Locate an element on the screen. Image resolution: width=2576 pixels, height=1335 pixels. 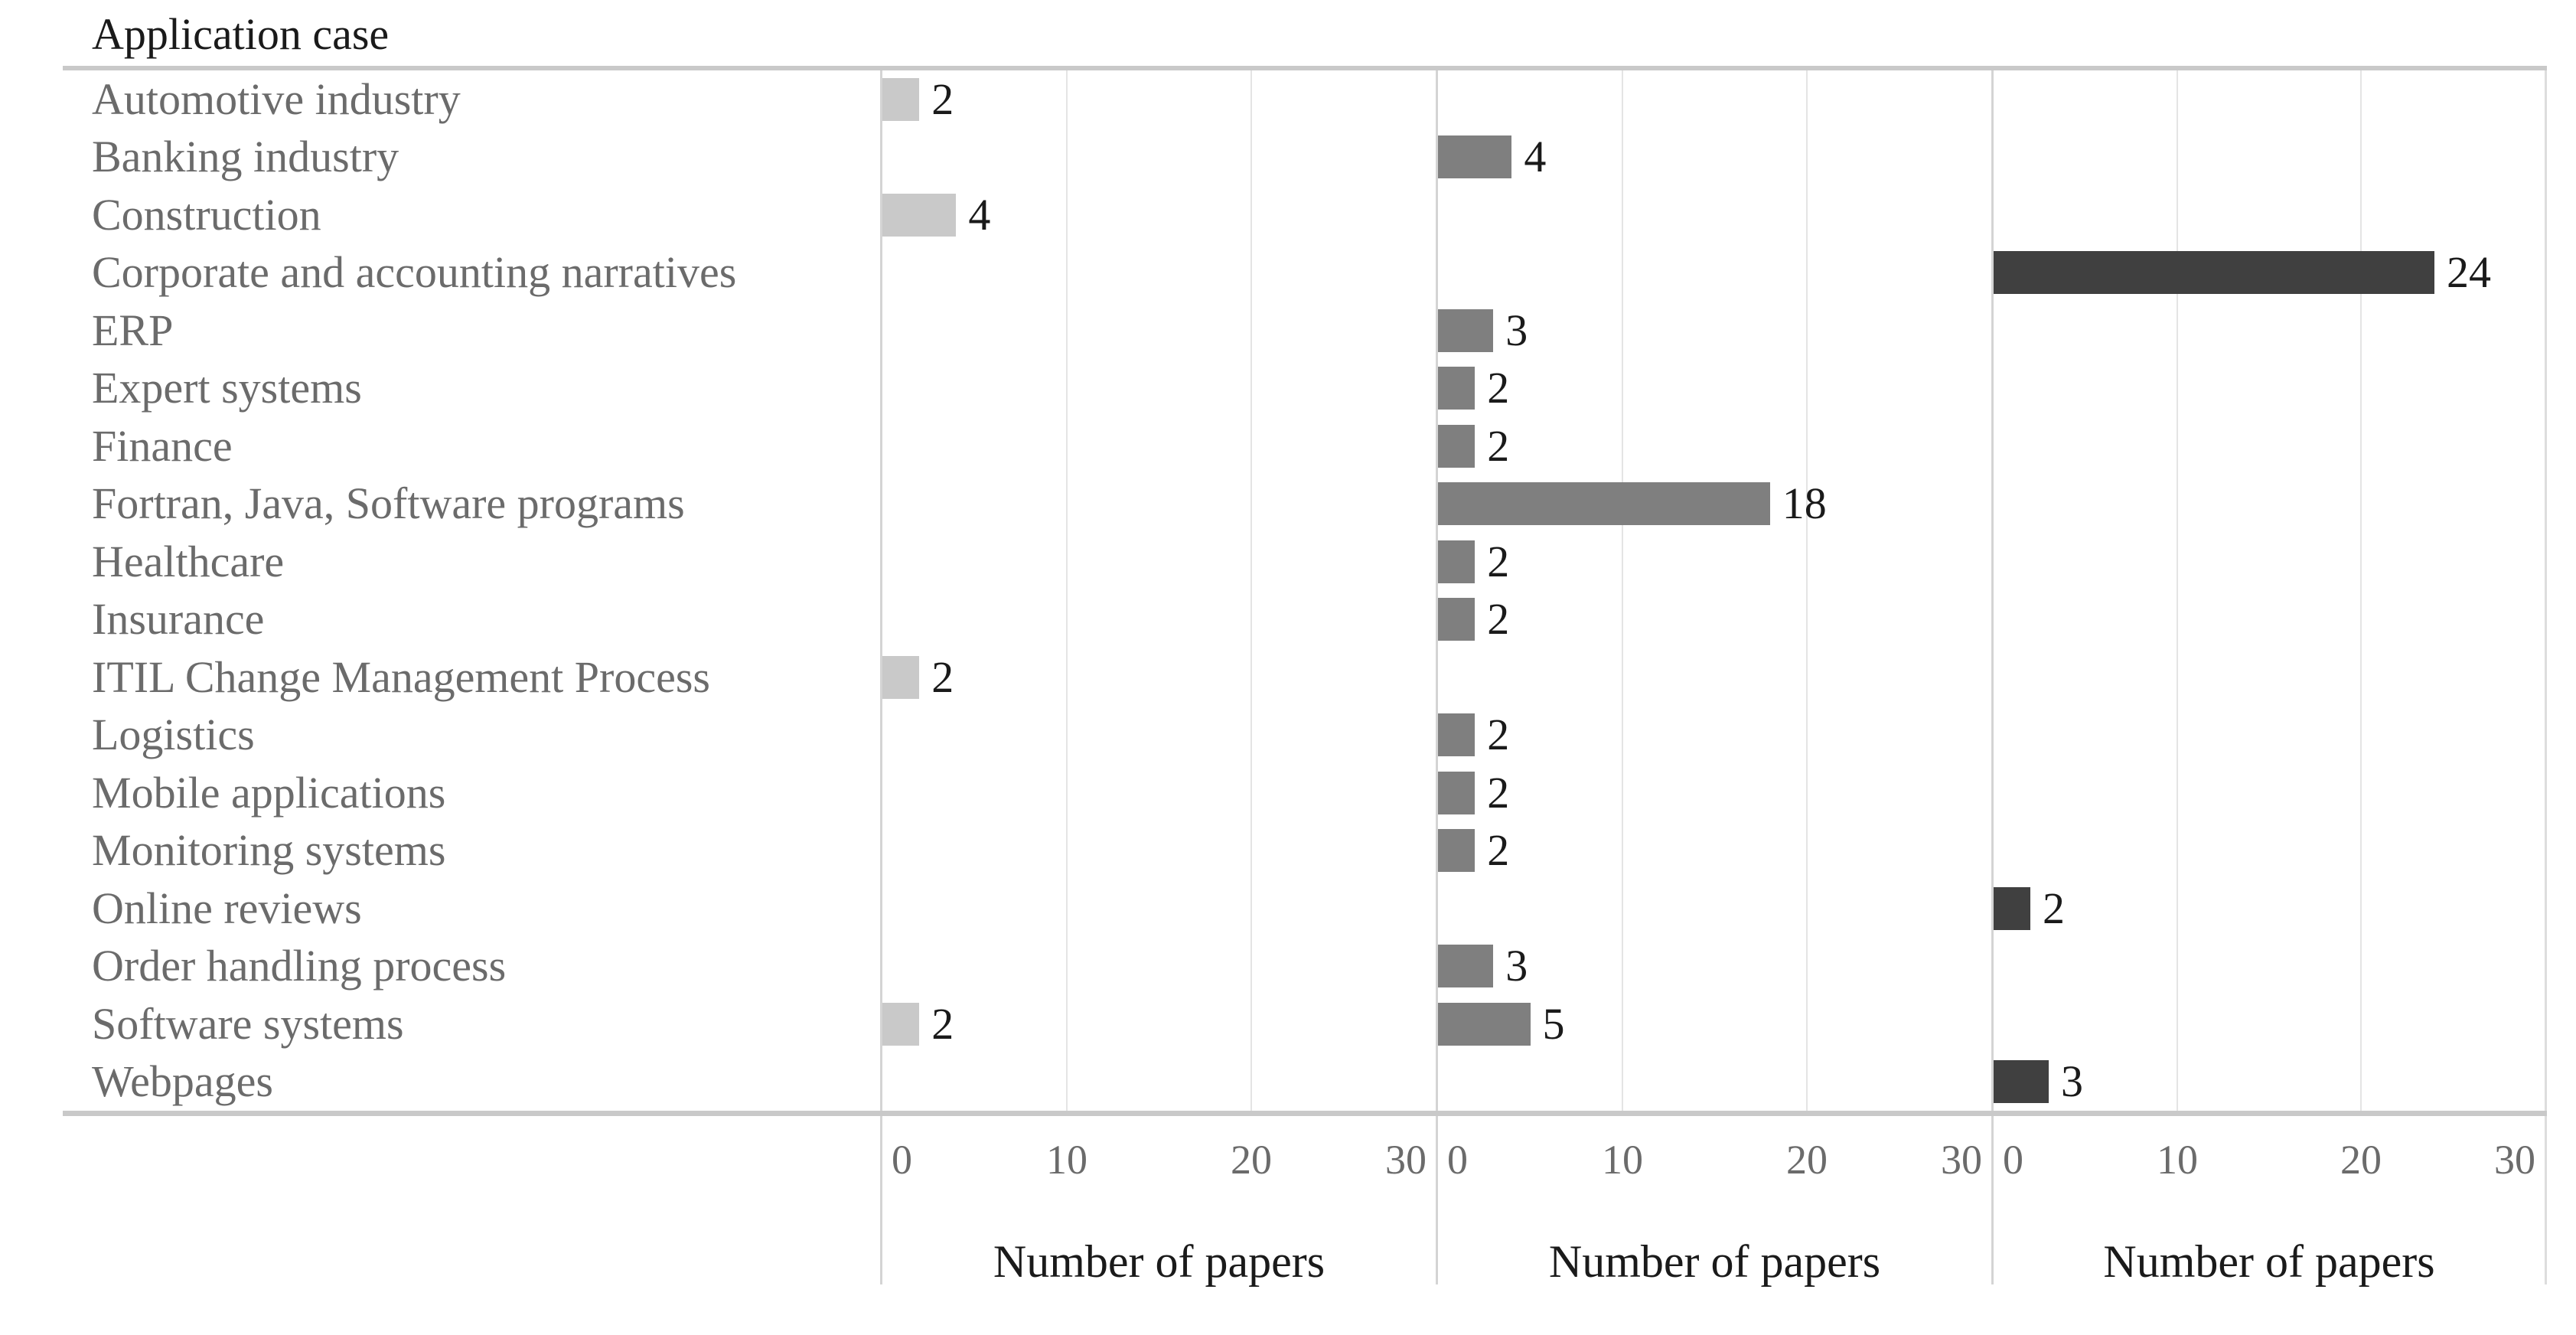
category-label: Banking industry is located at coordinates (245, 157).